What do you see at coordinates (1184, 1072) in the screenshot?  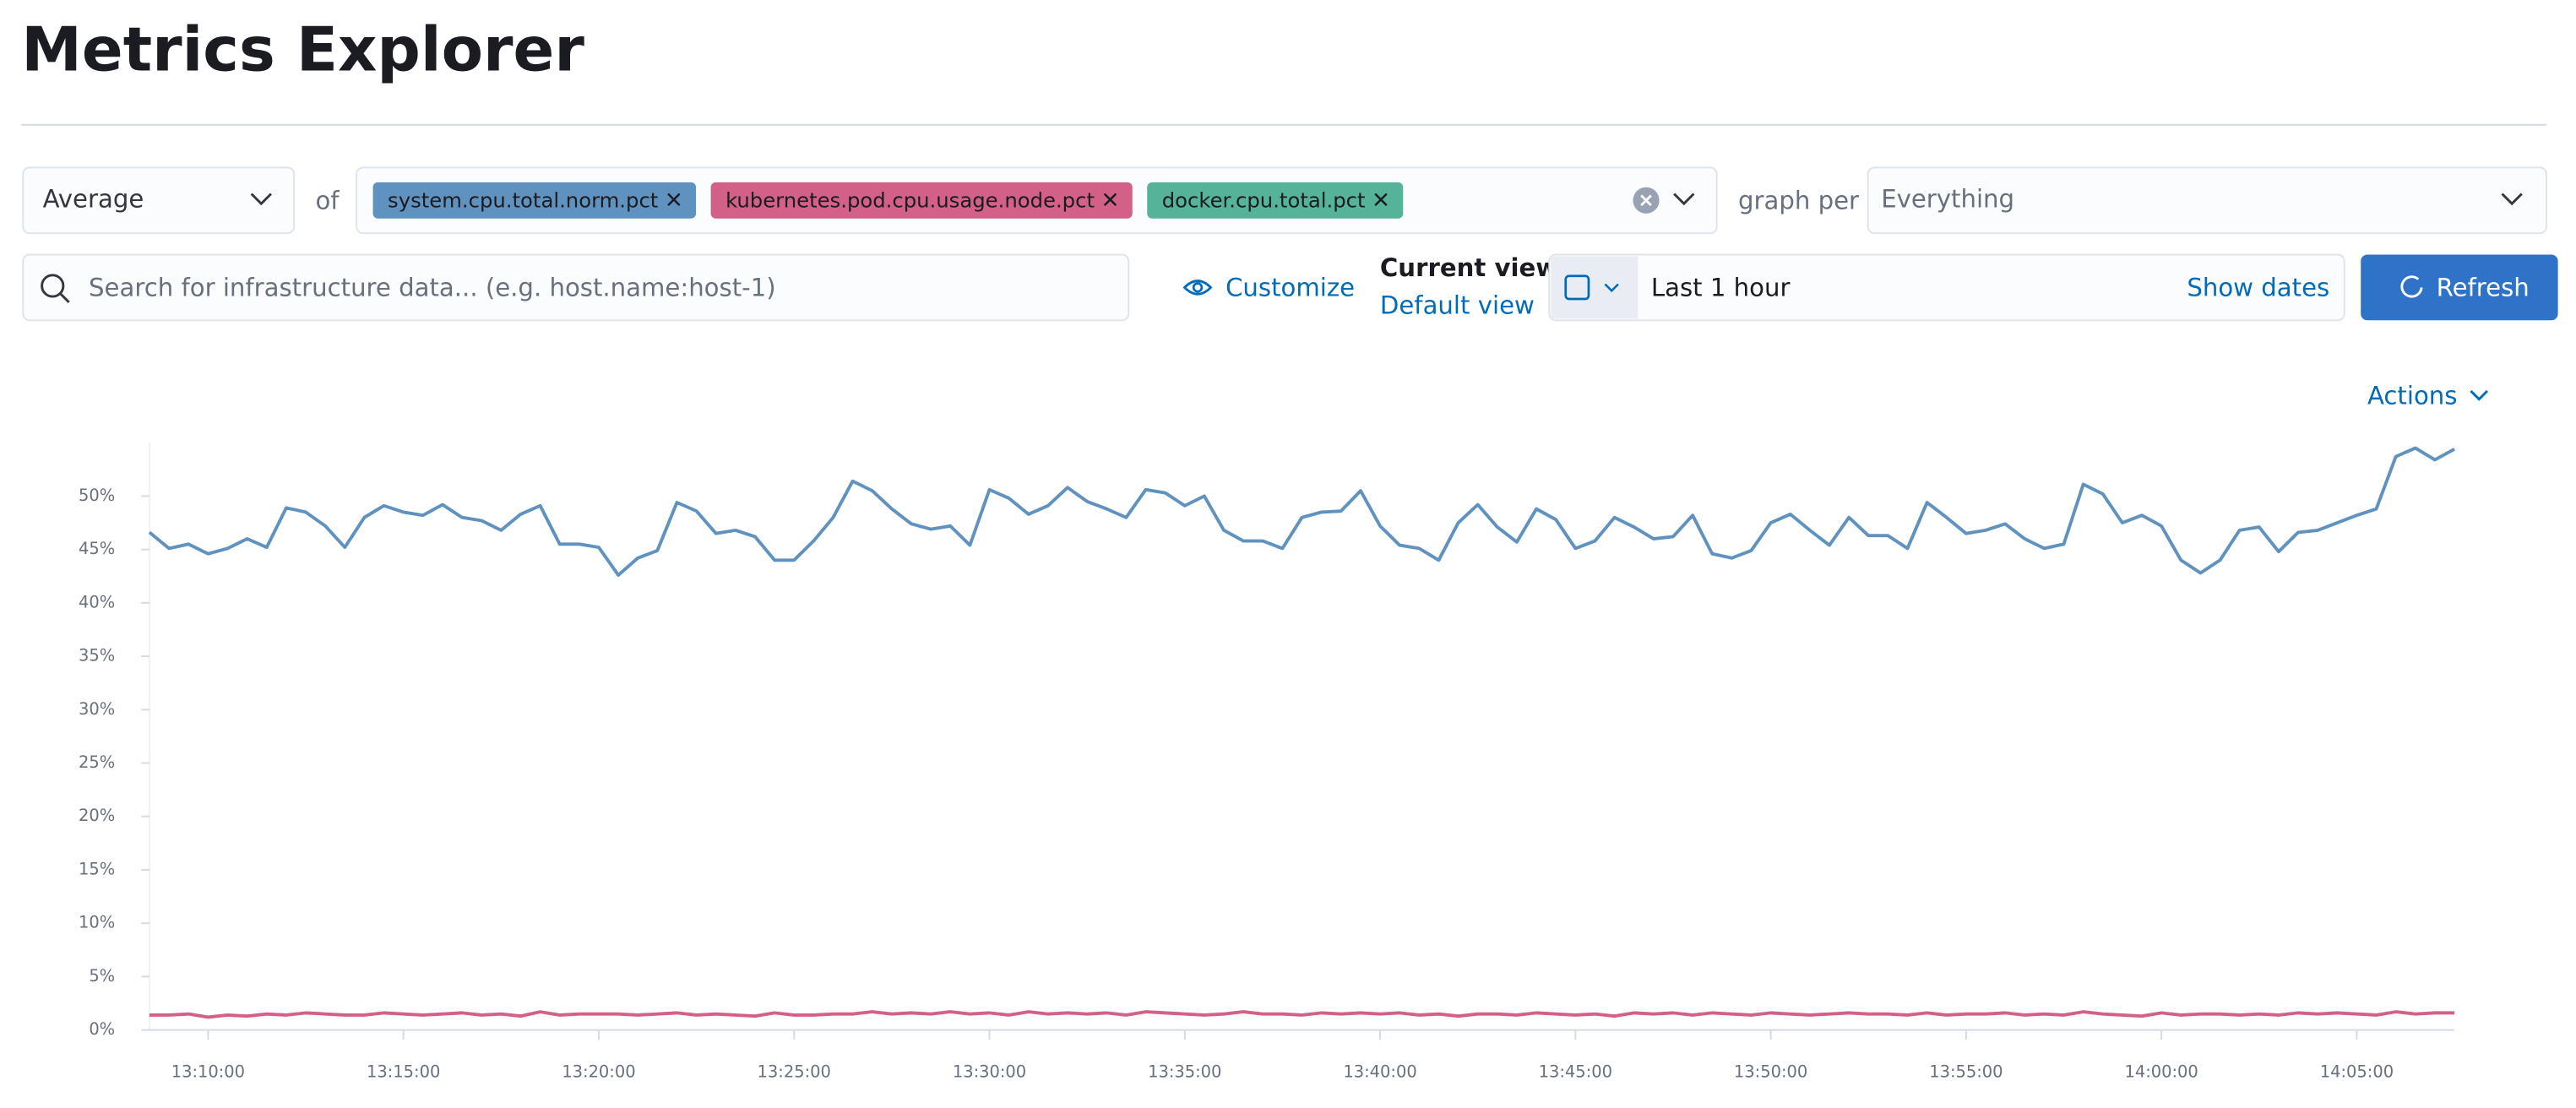 I see `x-tick-label: 13:35:00` at bounding box center [1184, 1072].